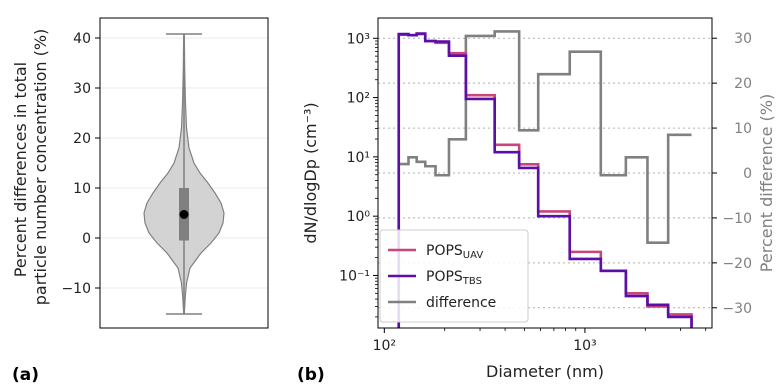  Describe the element at coordinates (540, 341) in the screenshot. I see `size-dist-x-ticks: 10² 10³` at that location.